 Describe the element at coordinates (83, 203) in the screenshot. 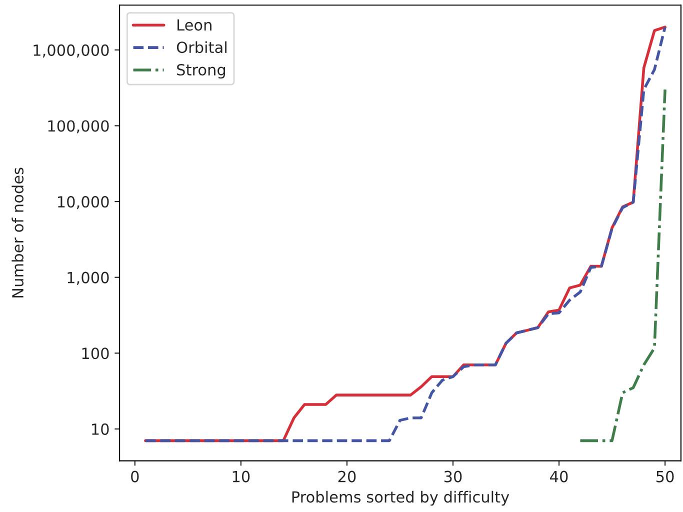

I see `y-tick-label: 10,000` at that location.